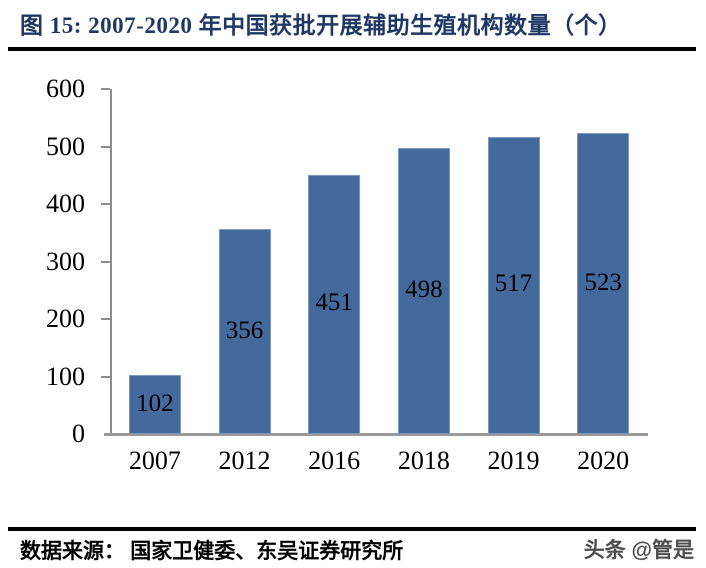 The width and height of the screenshot is (706, 568). Describe the element at coordinates (65, 146) in the screenshot. I see `y-axis-tick-label: 500` at that location.